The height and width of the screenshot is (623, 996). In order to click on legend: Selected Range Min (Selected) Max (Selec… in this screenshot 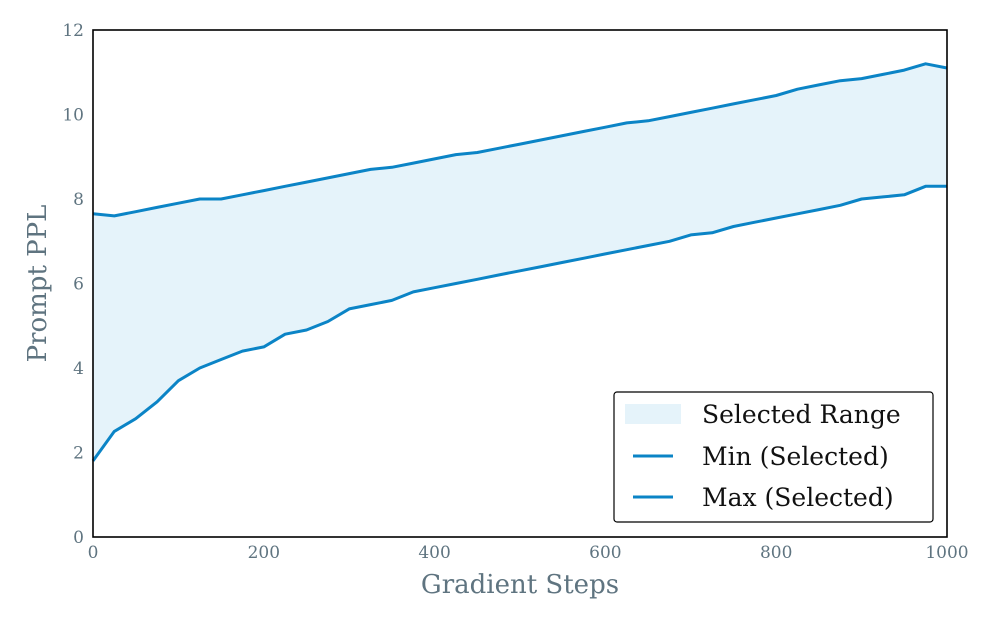, I will do `click(773, 457)`.